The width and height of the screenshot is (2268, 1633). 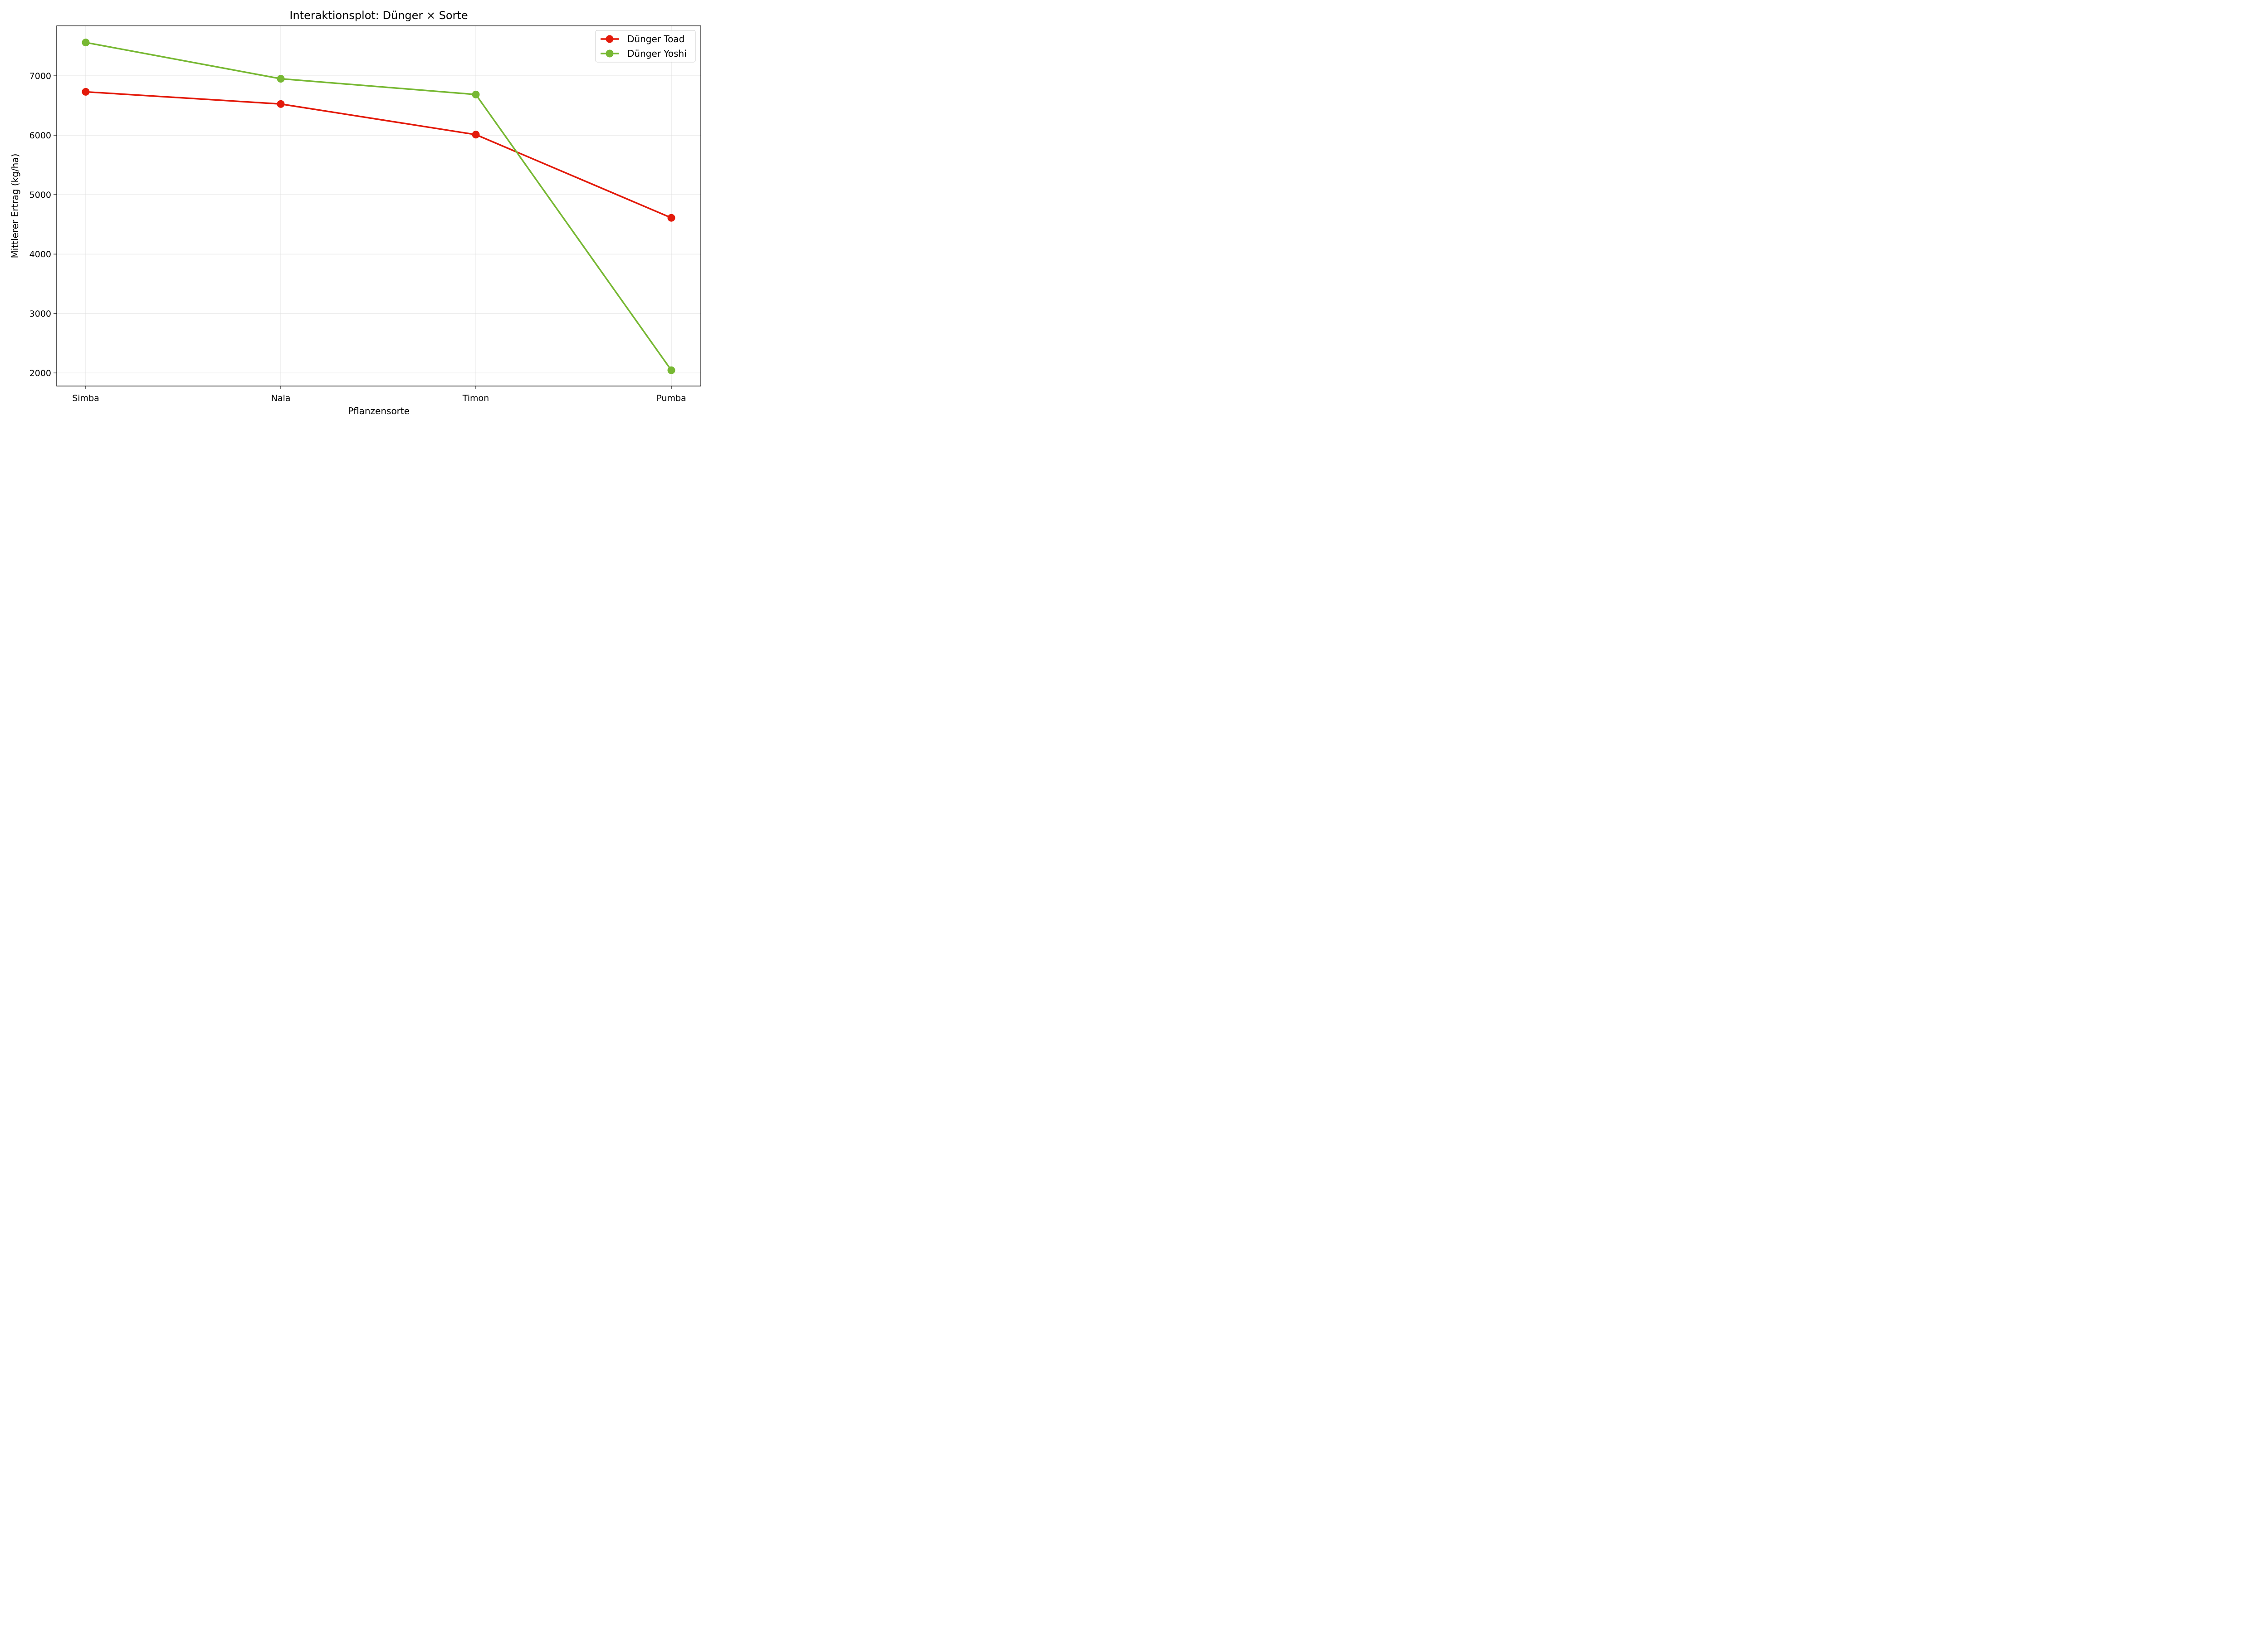 What do you see at coordinates (40, 76) in the screenshot?
I see `y-tick-label: 7000` at bounding box center [40, 76].